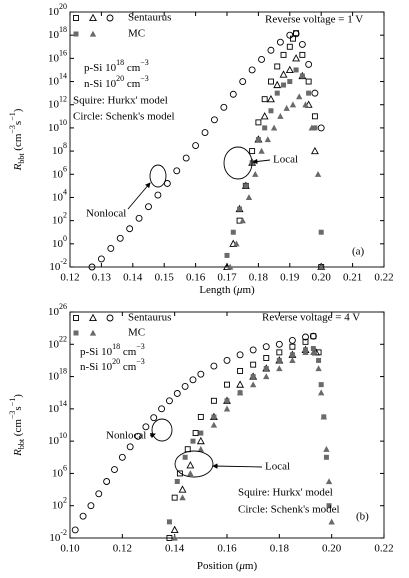 This screenshot has width=409, height=578. What do you see at coordinates (102, 278) in the screenshot?
I see `x-tick-label: 0.13` at bounding box center [102, 278].